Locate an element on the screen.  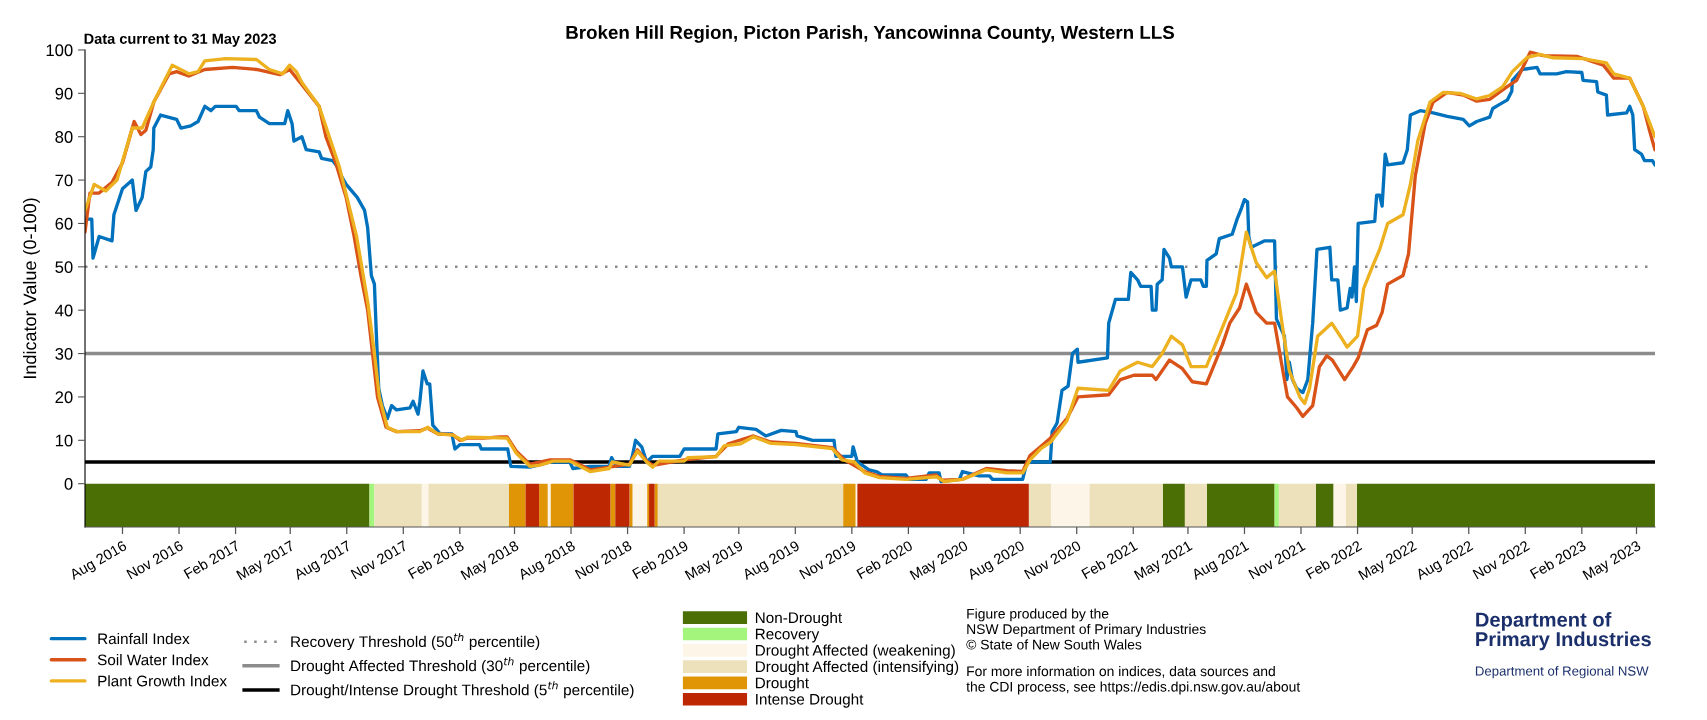
legend-label: Drought Affected Threshold (30$^{th}$ percentile) is located at coordinates (440, 666).